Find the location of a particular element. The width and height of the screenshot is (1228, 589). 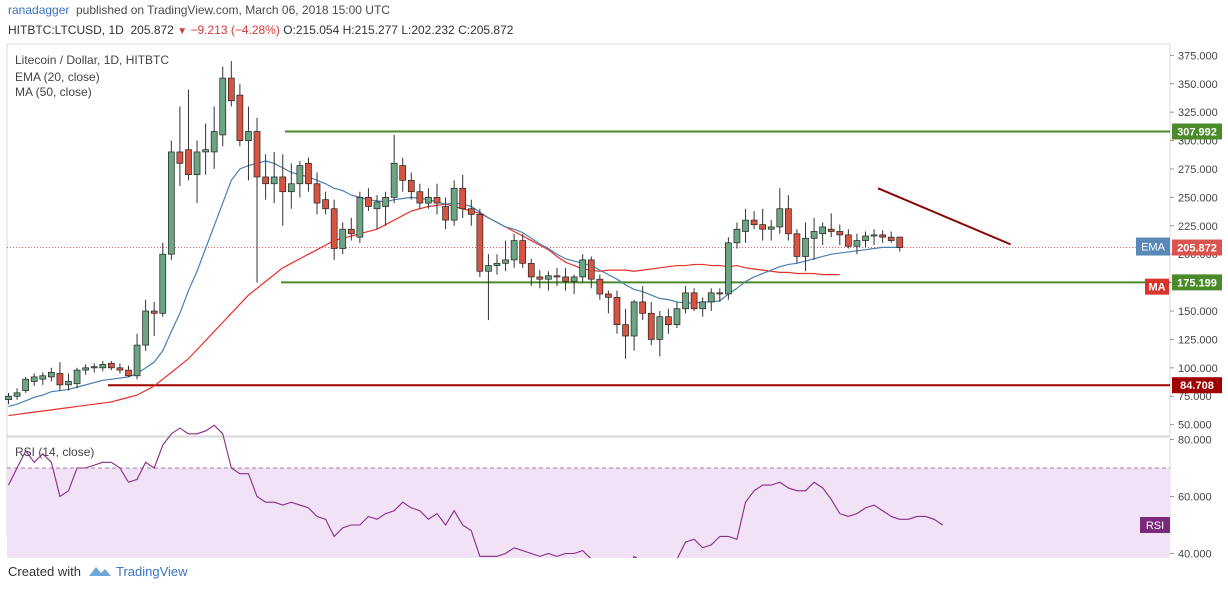

y-tick-label: 150.000 is located at coordinates (1198, 312).